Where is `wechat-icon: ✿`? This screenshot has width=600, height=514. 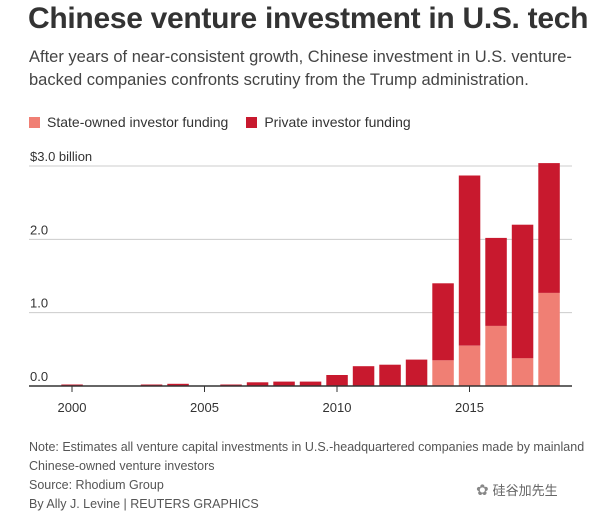
wechat-icon: ✿ is located at coordinates (482, 490).